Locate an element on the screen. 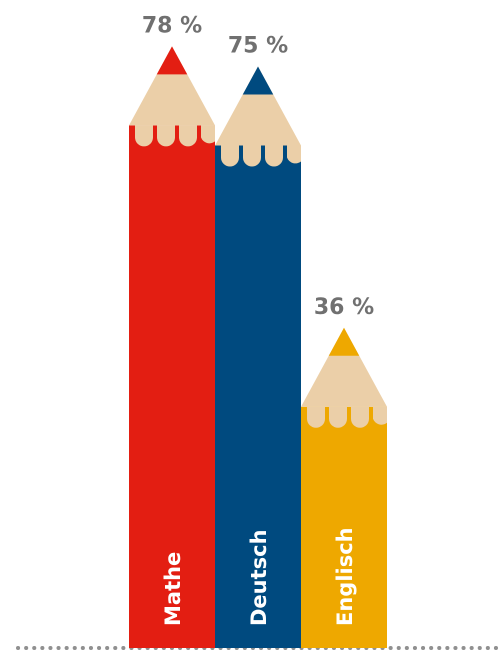 This screenshot has height=650, width=499. bar-englisch is located at coordinates (344, 527).